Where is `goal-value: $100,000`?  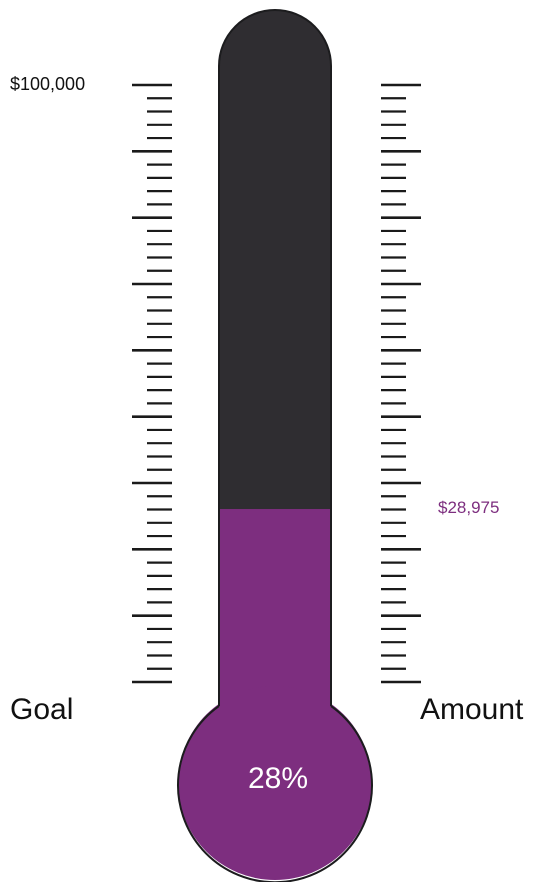
goal-value: $100,000 is located at coordinates (48, 84).